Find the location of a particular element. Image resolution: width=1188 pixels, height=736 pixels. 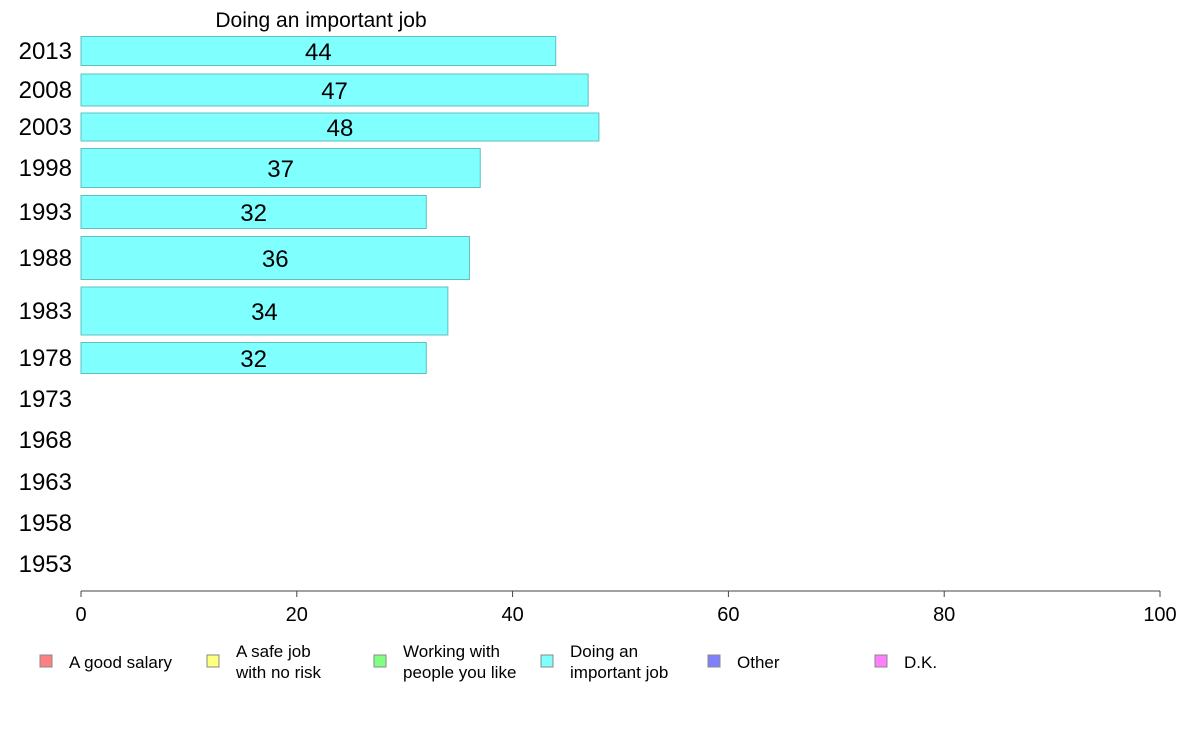

legend-label: A good salary is located at coordinates (121, 662).